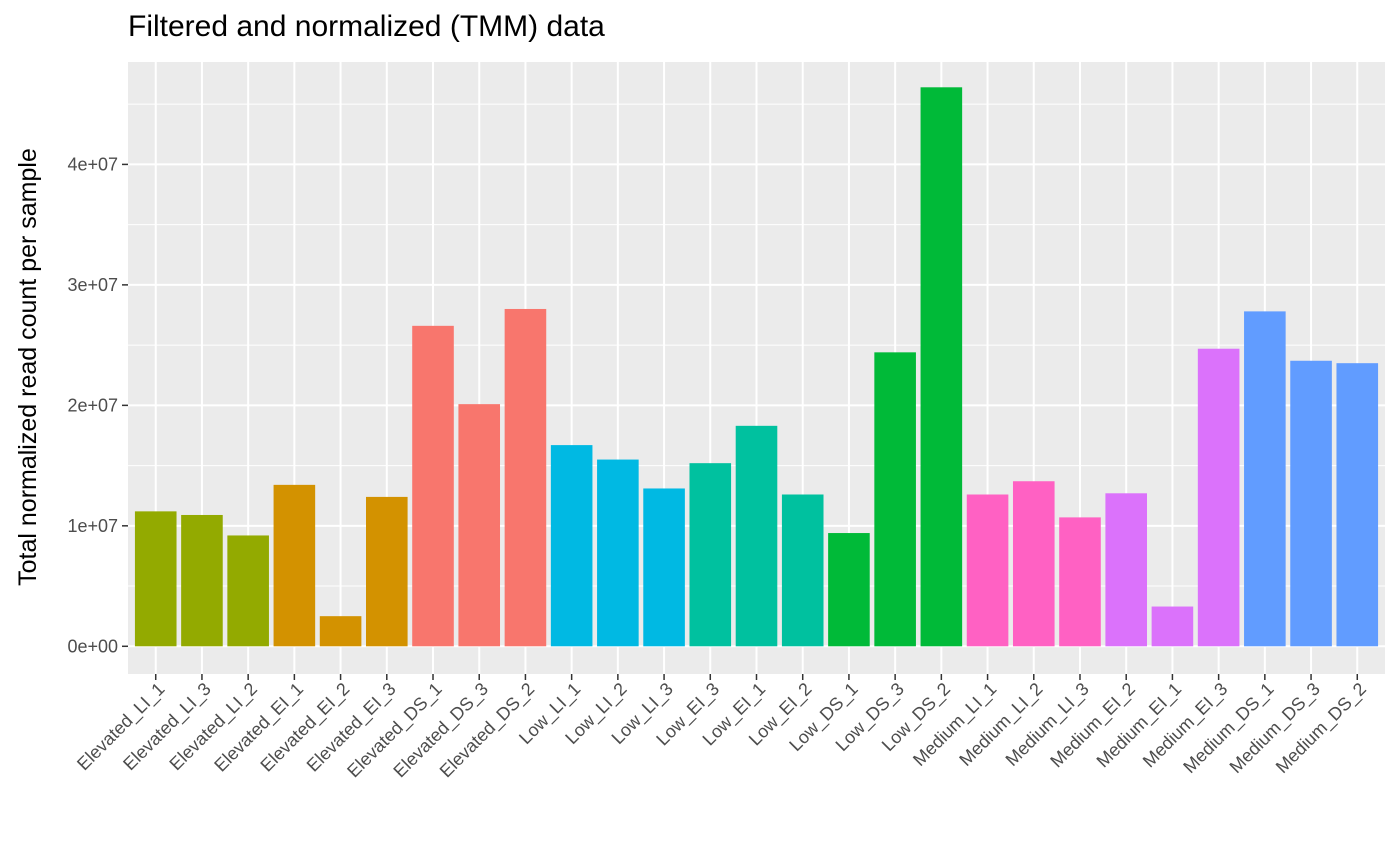 The height and width of the screenshot is (865, 1400). I want to click on chart-title: Filtered and normalized (TMM) data, so click(366, 26).